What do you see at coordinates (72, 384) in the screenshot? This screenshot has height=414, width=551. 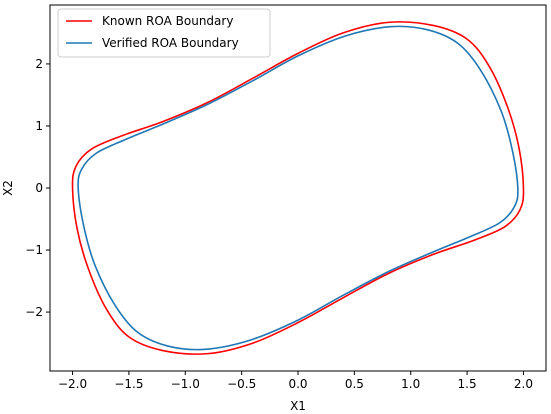 I see `x-tick-label: −2.0` at bounding box center [72, 384].